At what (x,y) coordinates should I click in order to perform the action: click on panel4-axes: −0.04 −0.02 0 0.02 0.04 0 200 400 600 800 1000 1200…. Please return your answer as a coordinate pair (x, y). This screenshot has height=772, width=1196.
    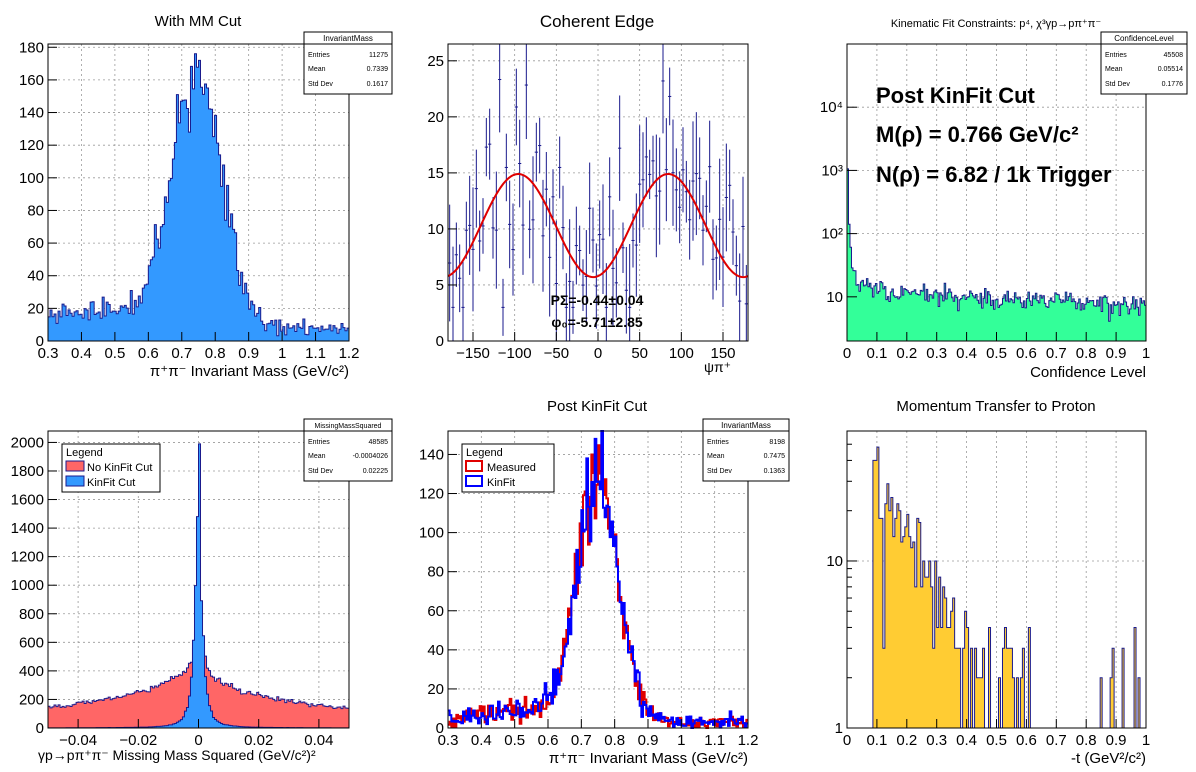
    Looking at the image, I should click on (172, 591).